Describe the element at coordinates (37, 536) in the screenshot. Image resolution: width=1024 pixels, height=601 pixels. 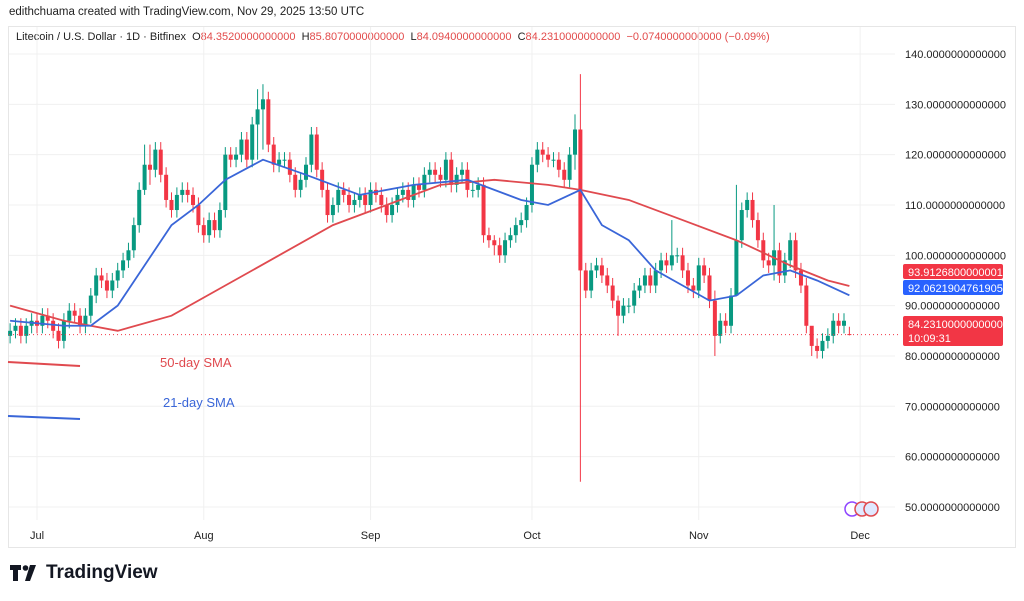
I see `x-tick-label: Jul` at that location.